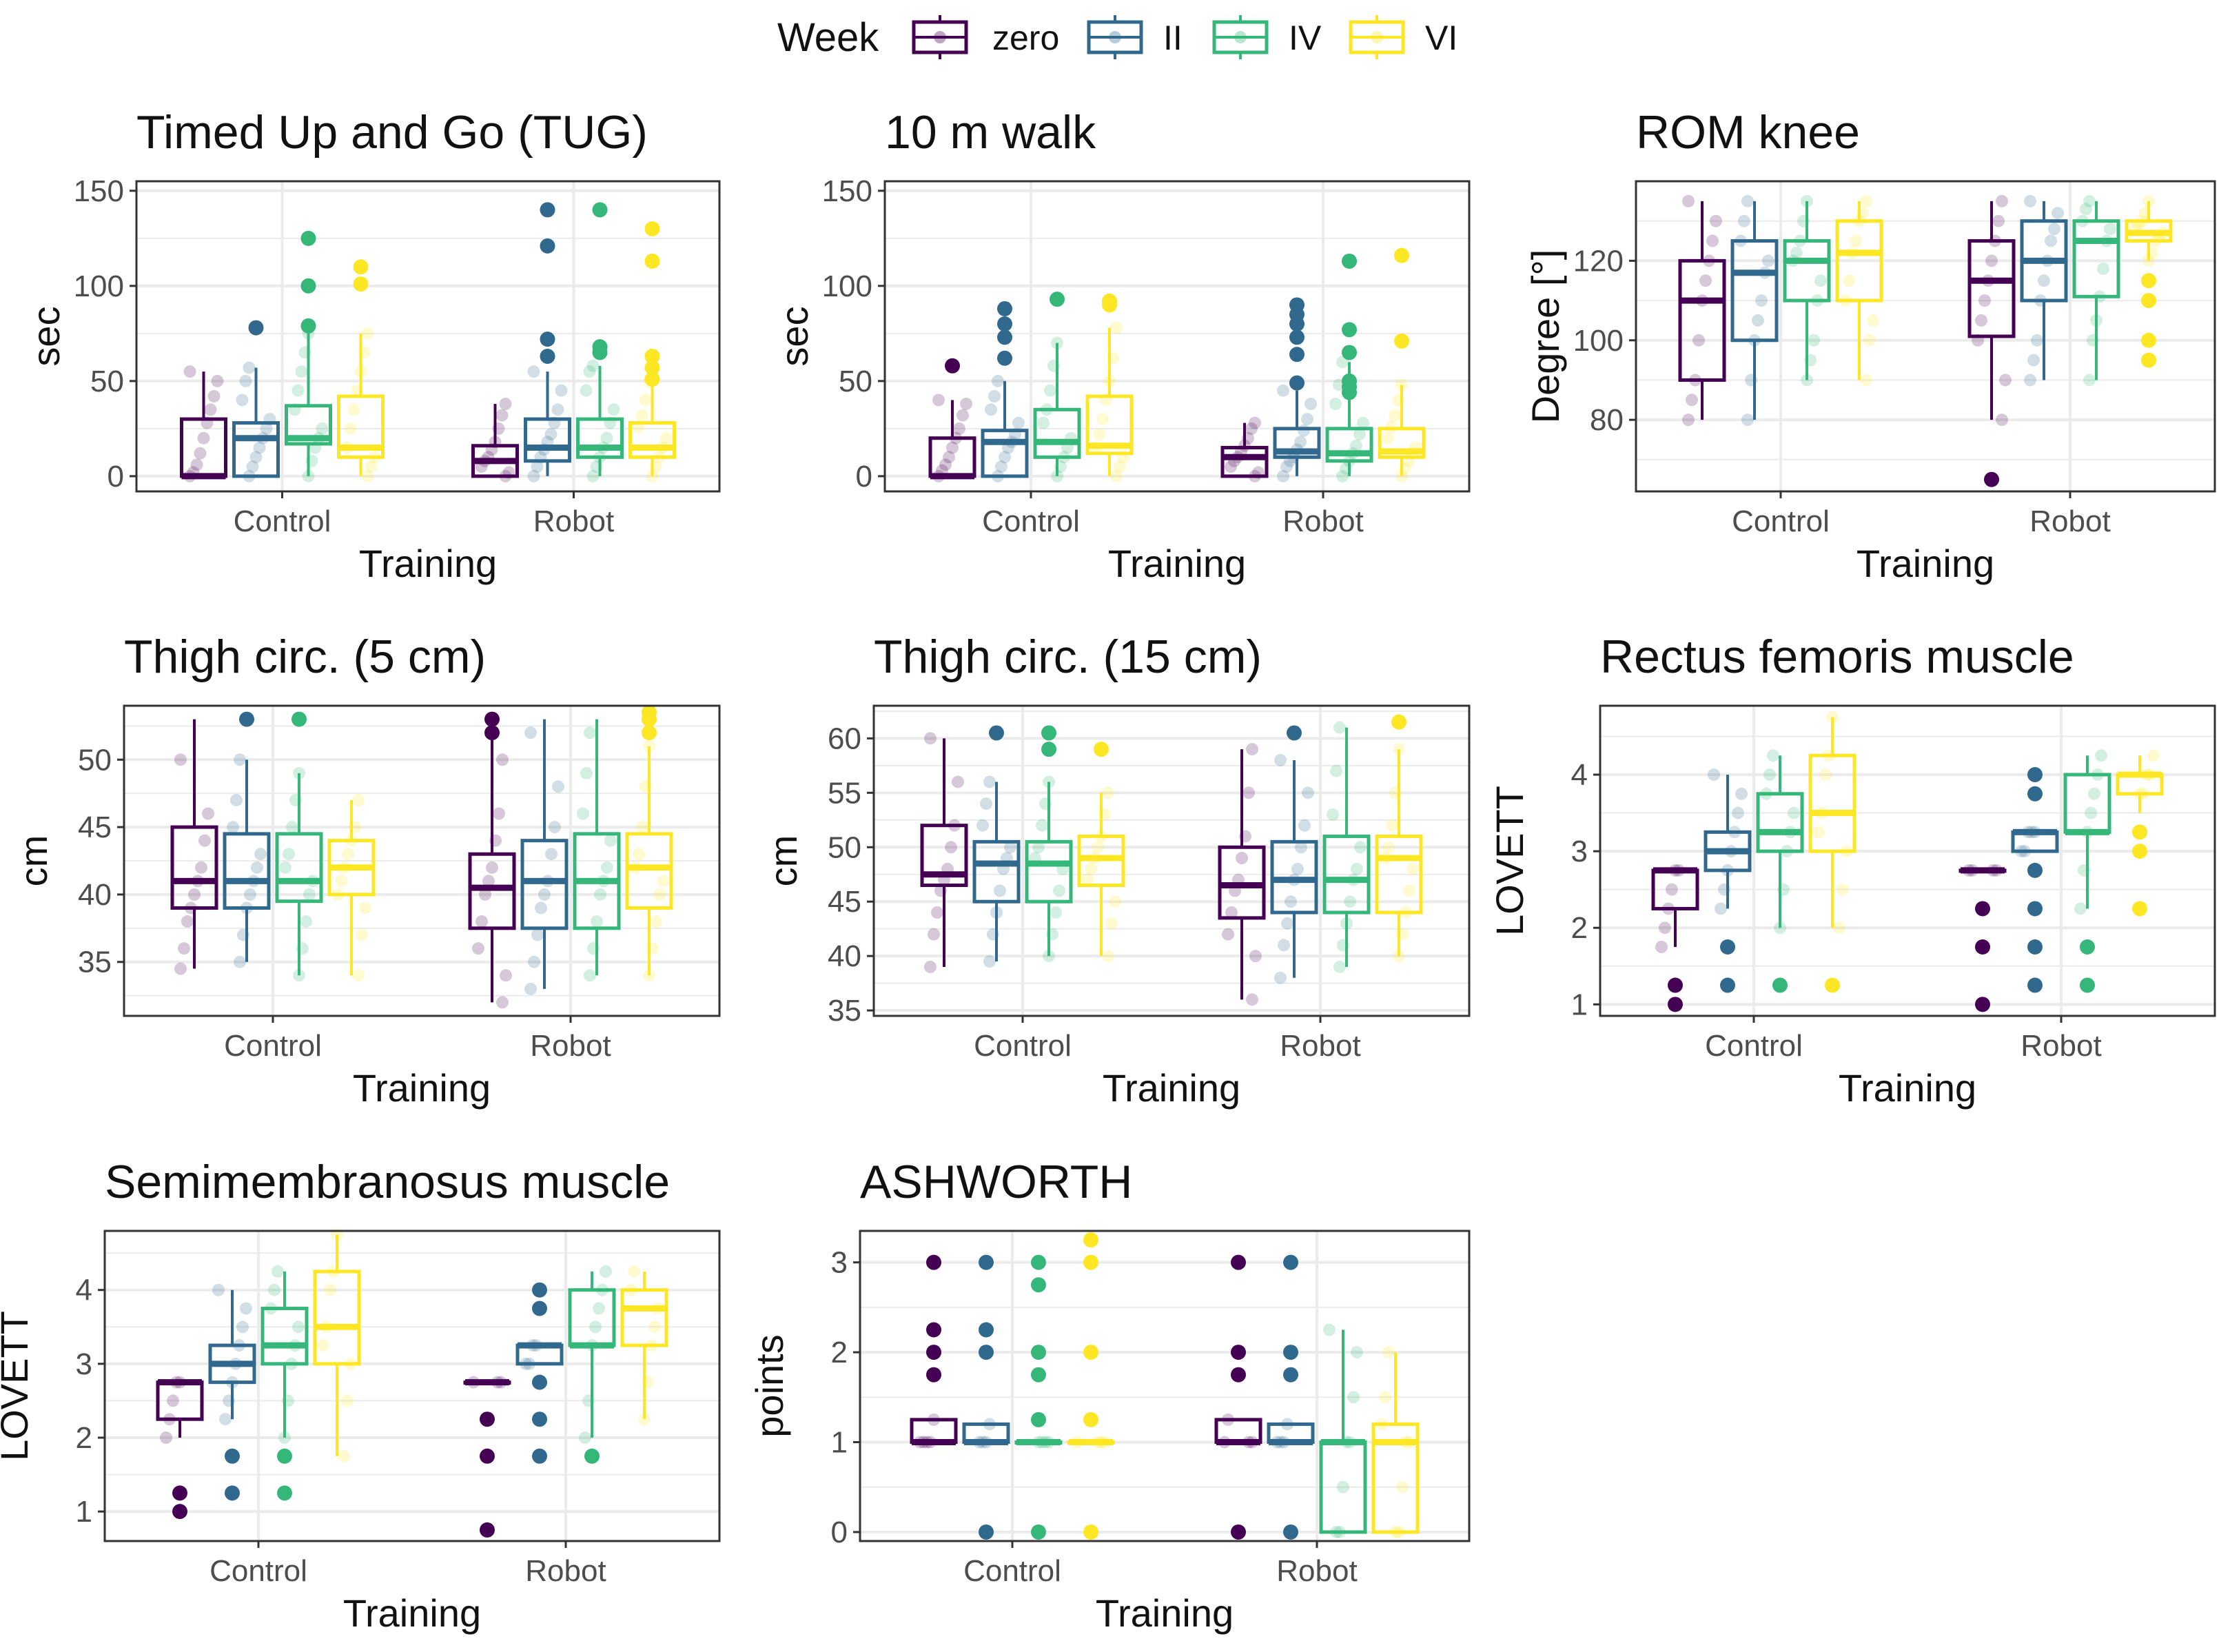 Image resolution: width=2230 pixels, height=1652 pixels. Describe the element at coordinates (1907, 1088) in the screenshot. I see `x-axis-title: Training` at that location.